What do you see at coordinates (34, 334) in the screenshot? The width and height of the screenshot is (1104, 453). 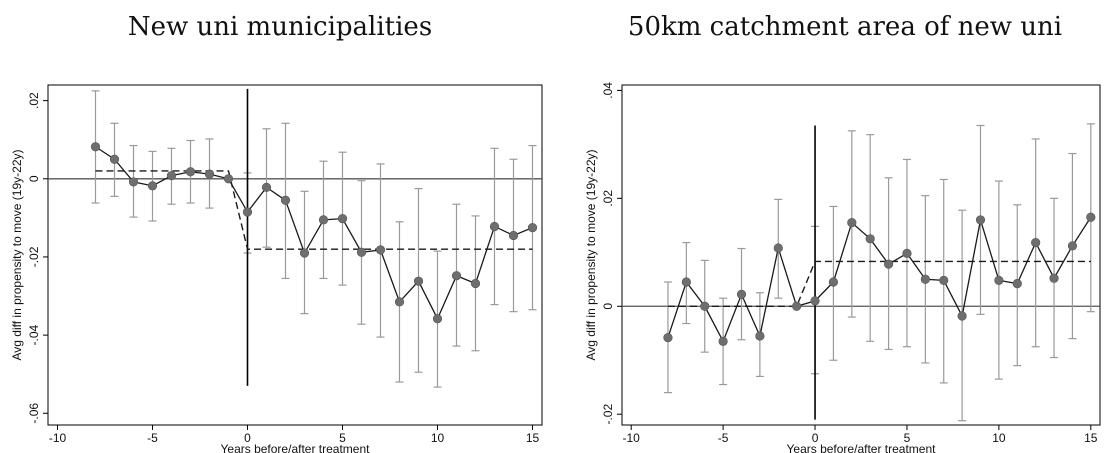 I see `y-tick-label: -.04` at bounding box center [34, 334].